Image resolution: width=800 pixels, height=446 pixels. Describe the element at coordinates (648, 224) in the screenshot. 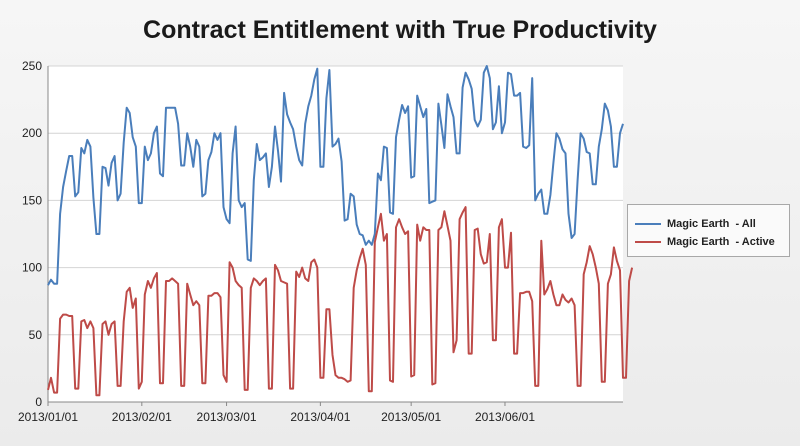

I see `legend-swatch-all` at that location.